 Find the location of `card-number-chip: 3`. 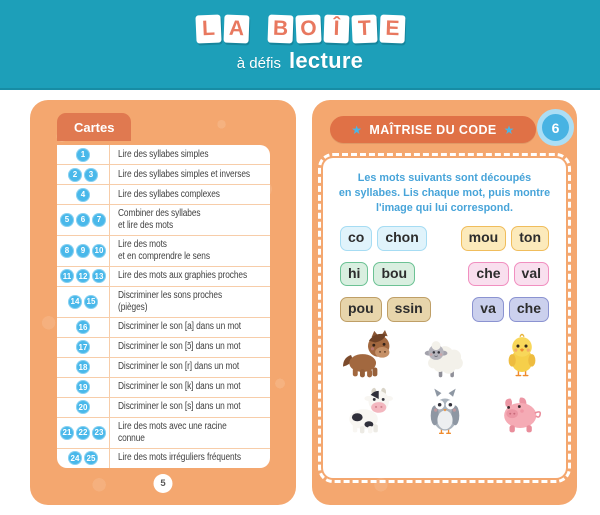

card-number-chip: 3 is located at coordinates (91, 174).